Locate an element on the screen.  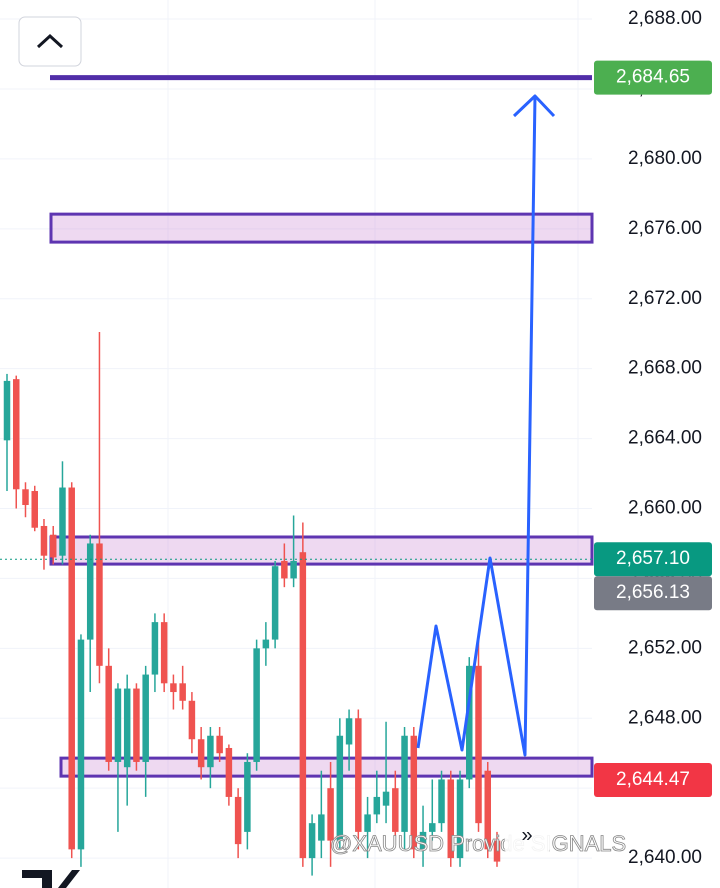
y-tick-label: 2,676.00 is located at coordinates (665, 228).